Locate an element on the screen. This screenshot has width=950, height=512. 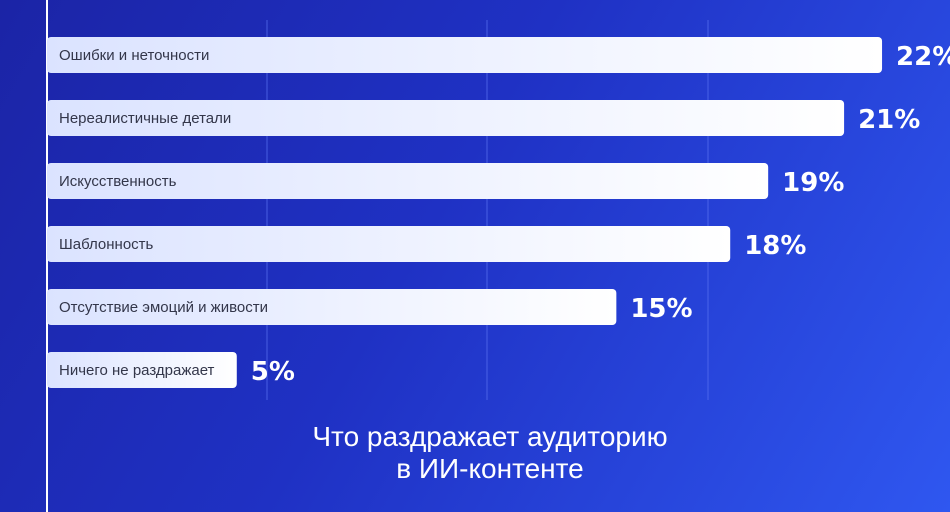
bar-value-label: 5% is located at coordinates (273, 372).